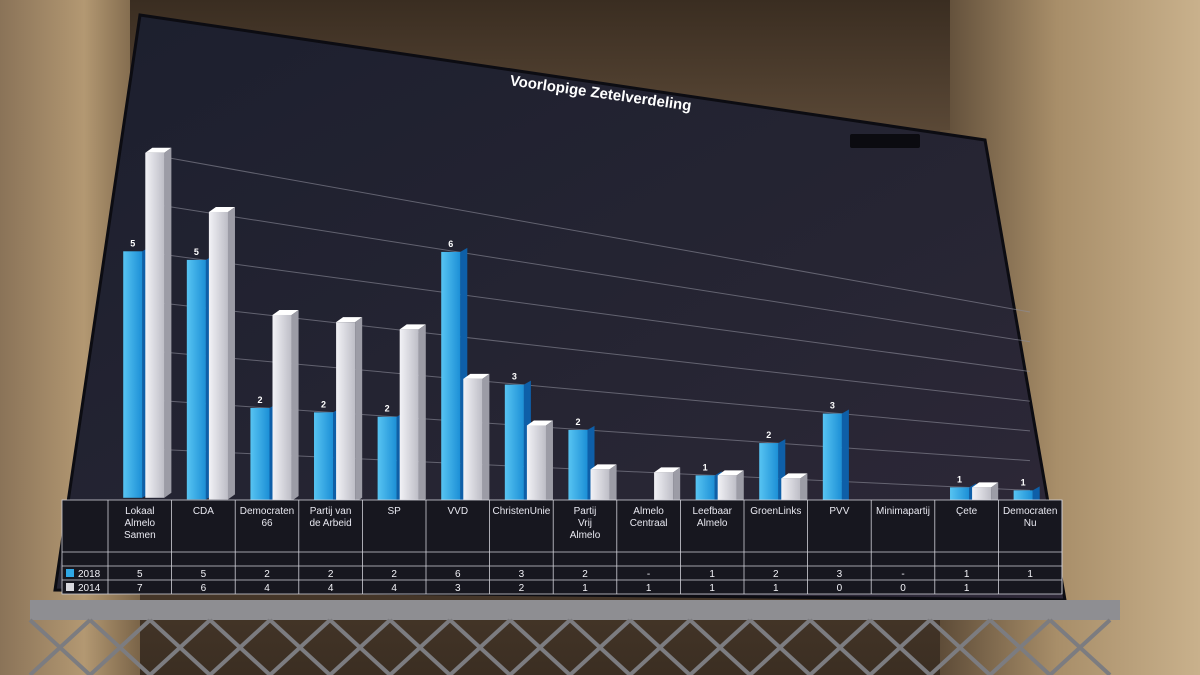 The image size is (1200, 675). Describe the element at coordinates (839, 511) in the screenshot. I see `category-label: PVV` at that location.